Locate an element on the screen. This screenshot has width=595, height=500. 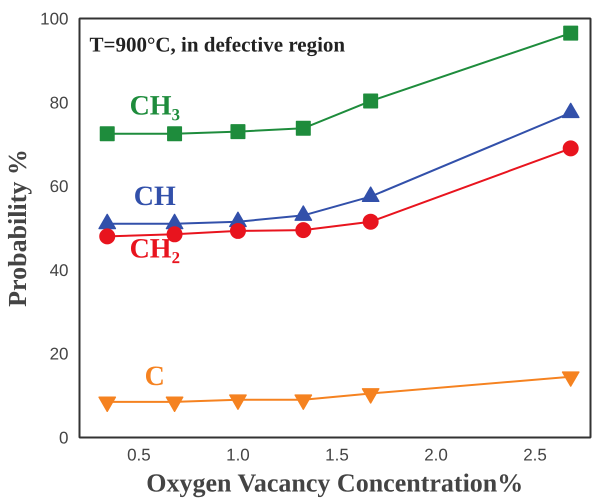
y-tick-label: 0 is located at coordinates (64, 438).